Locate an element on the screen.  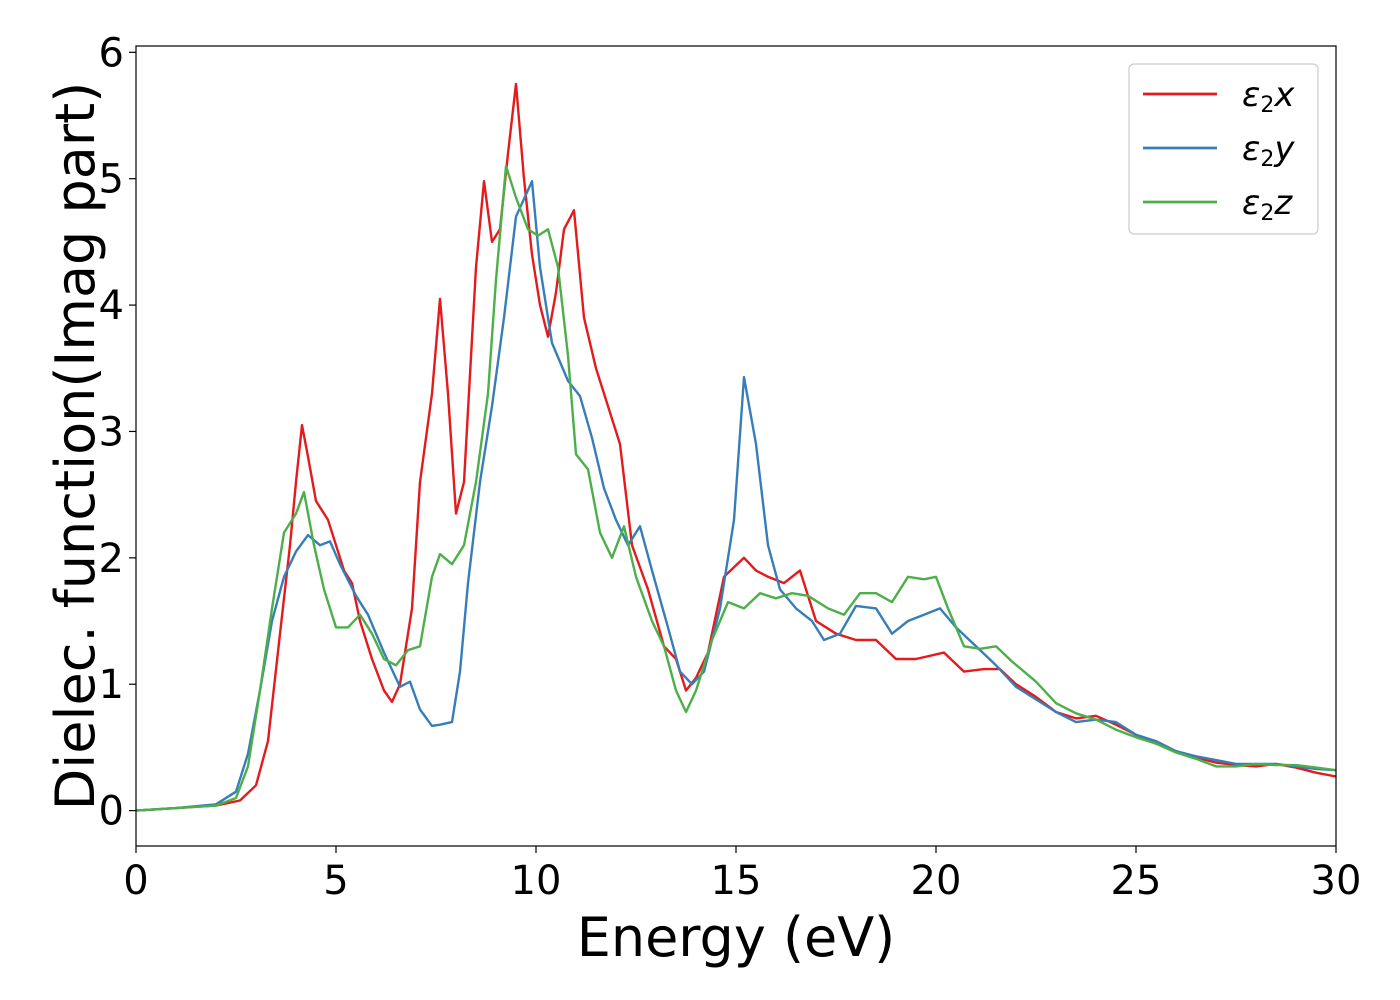
y-tick-label: 2 is located at coordinates (111, 559).